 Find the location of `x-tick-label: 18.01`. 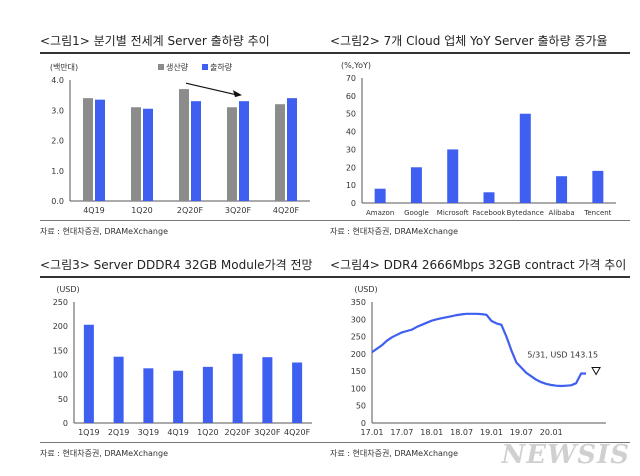

x-tick-label: 18.01 is located at coordinates (431, 432).